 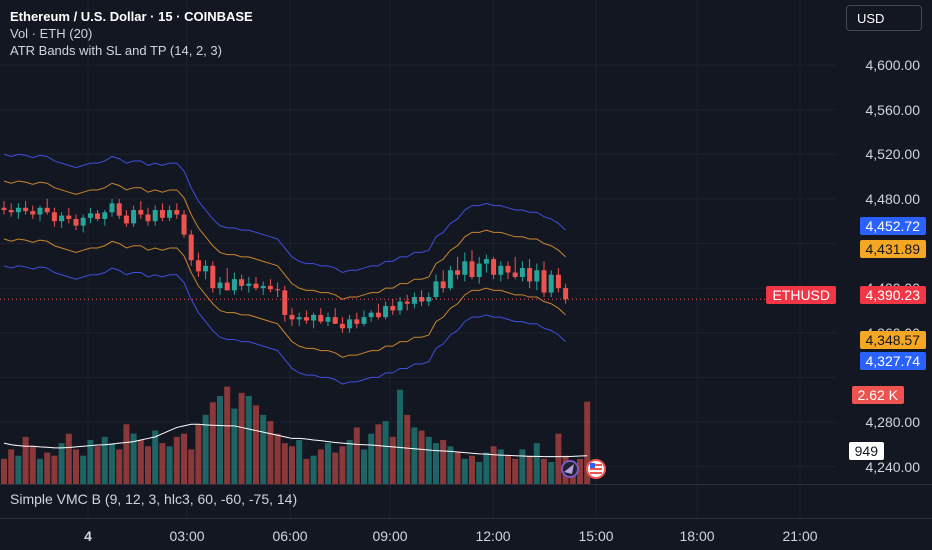 I want to click on time-axis-tick: 12:00, so click(x=493, y=536).